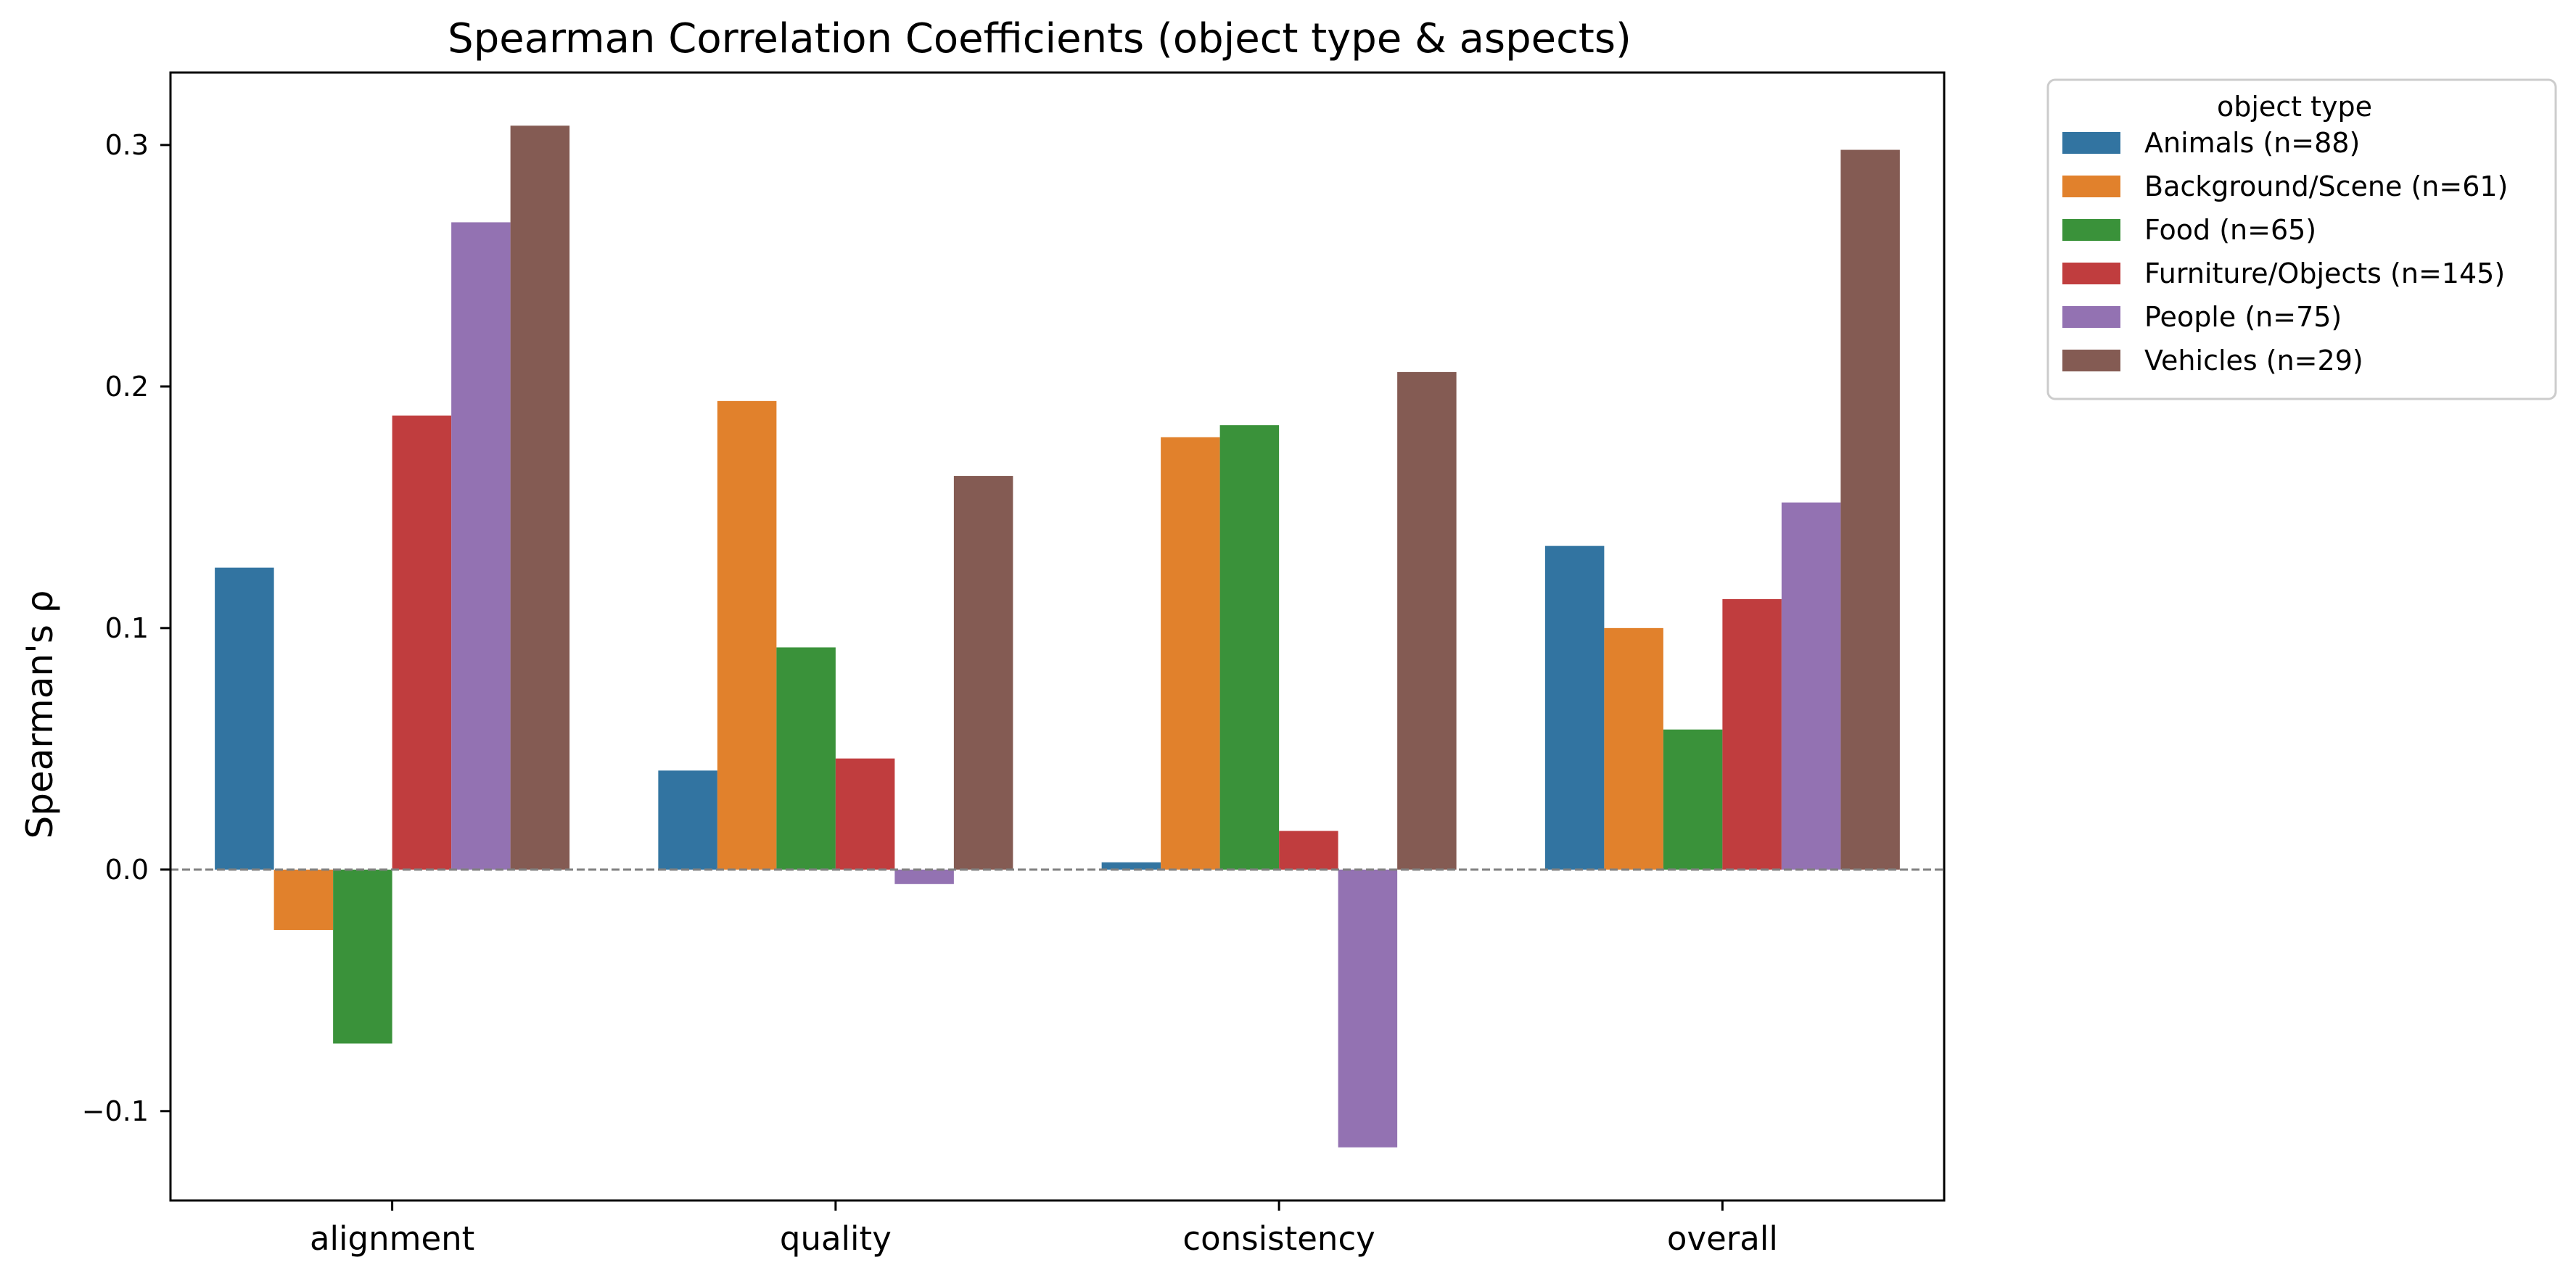  I want to click on y-tick-label: 0.0, so click(127, 870).